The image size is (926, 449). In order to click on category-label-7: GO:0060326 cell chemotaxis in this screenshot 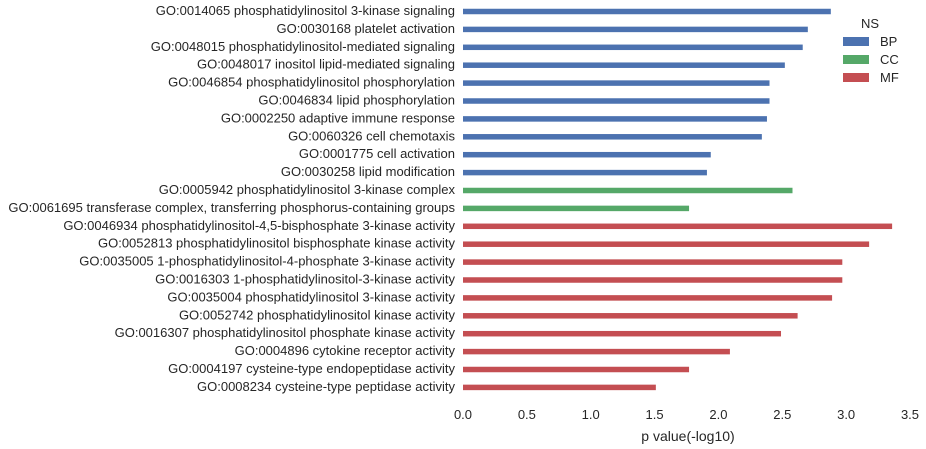, I will do `click(371, 135)`.